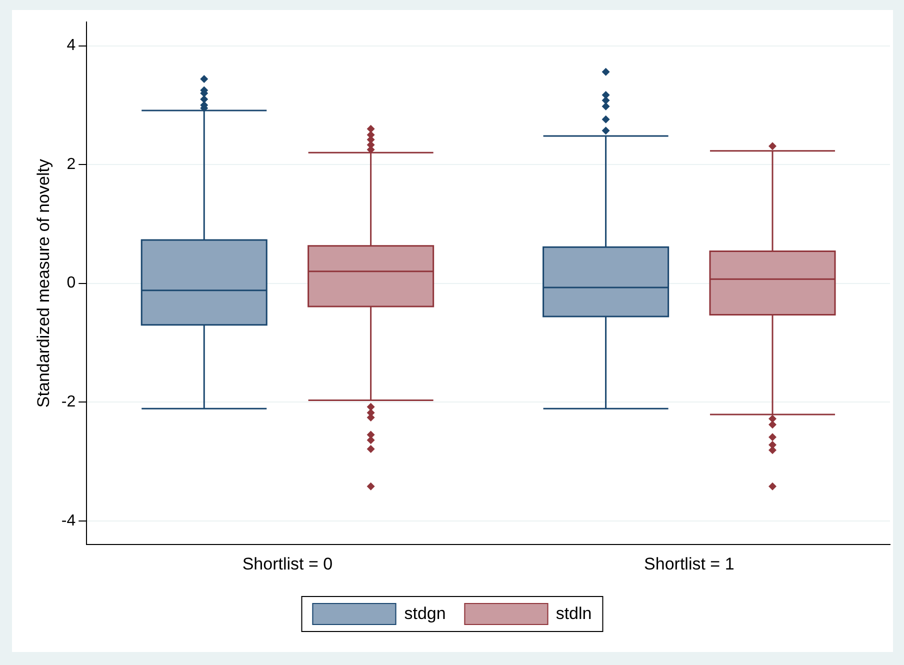 The height and width of the screenshot is (665, 904). I want to click on x-tick-label: Shortlist = 1, so click(689, 564).